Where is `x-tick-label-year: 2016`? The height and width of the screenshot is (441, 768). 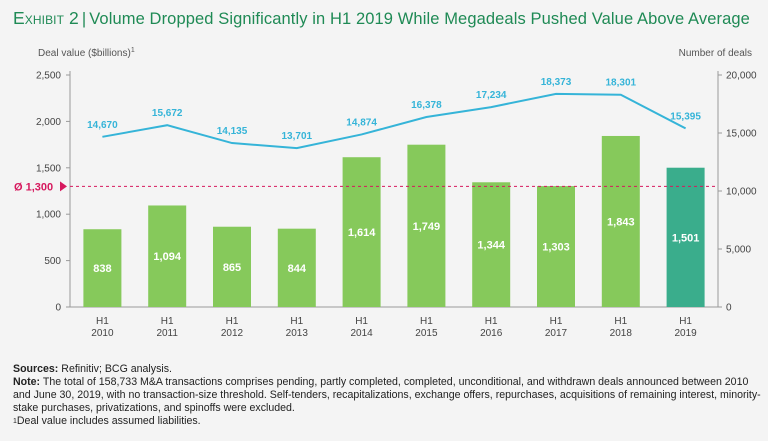
x-tick-label-year: 2016 is located at coordinates (491, 333).